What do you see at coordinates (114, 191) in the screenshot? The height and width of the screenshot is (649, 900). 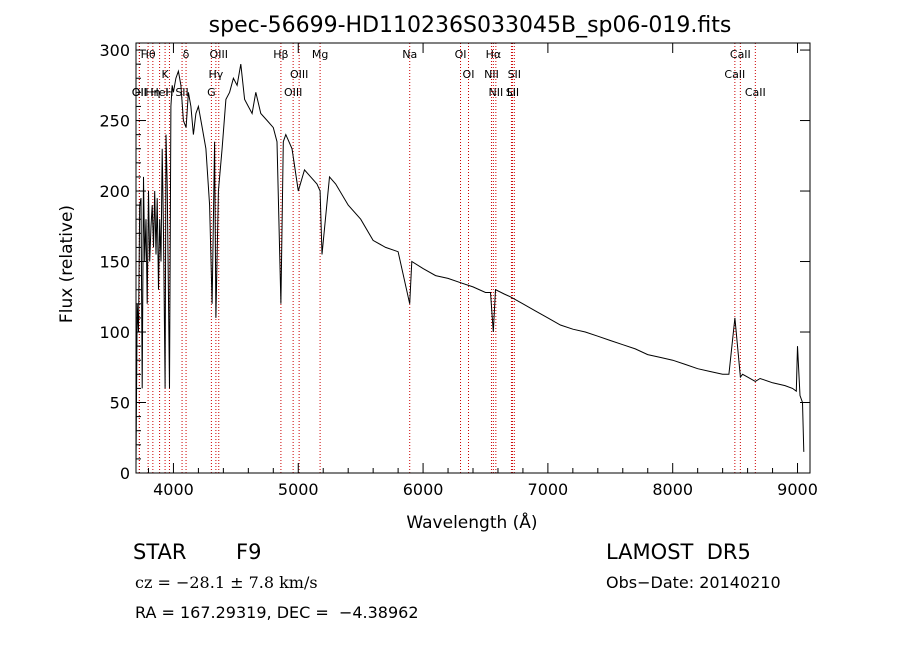 I see `y-tick-label: 200` at bounding box center [114, 191].